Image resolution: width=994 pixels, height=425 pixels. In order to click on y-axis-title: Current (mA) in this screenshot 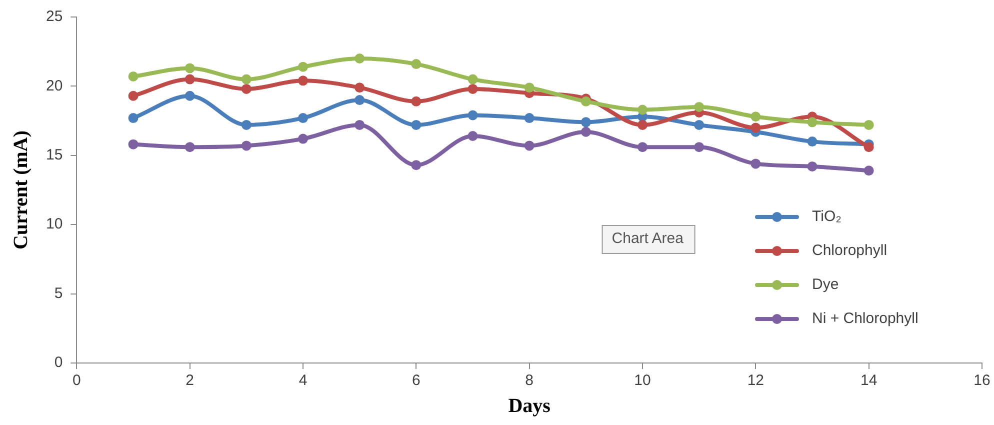, I will do `click(21, 190)`.